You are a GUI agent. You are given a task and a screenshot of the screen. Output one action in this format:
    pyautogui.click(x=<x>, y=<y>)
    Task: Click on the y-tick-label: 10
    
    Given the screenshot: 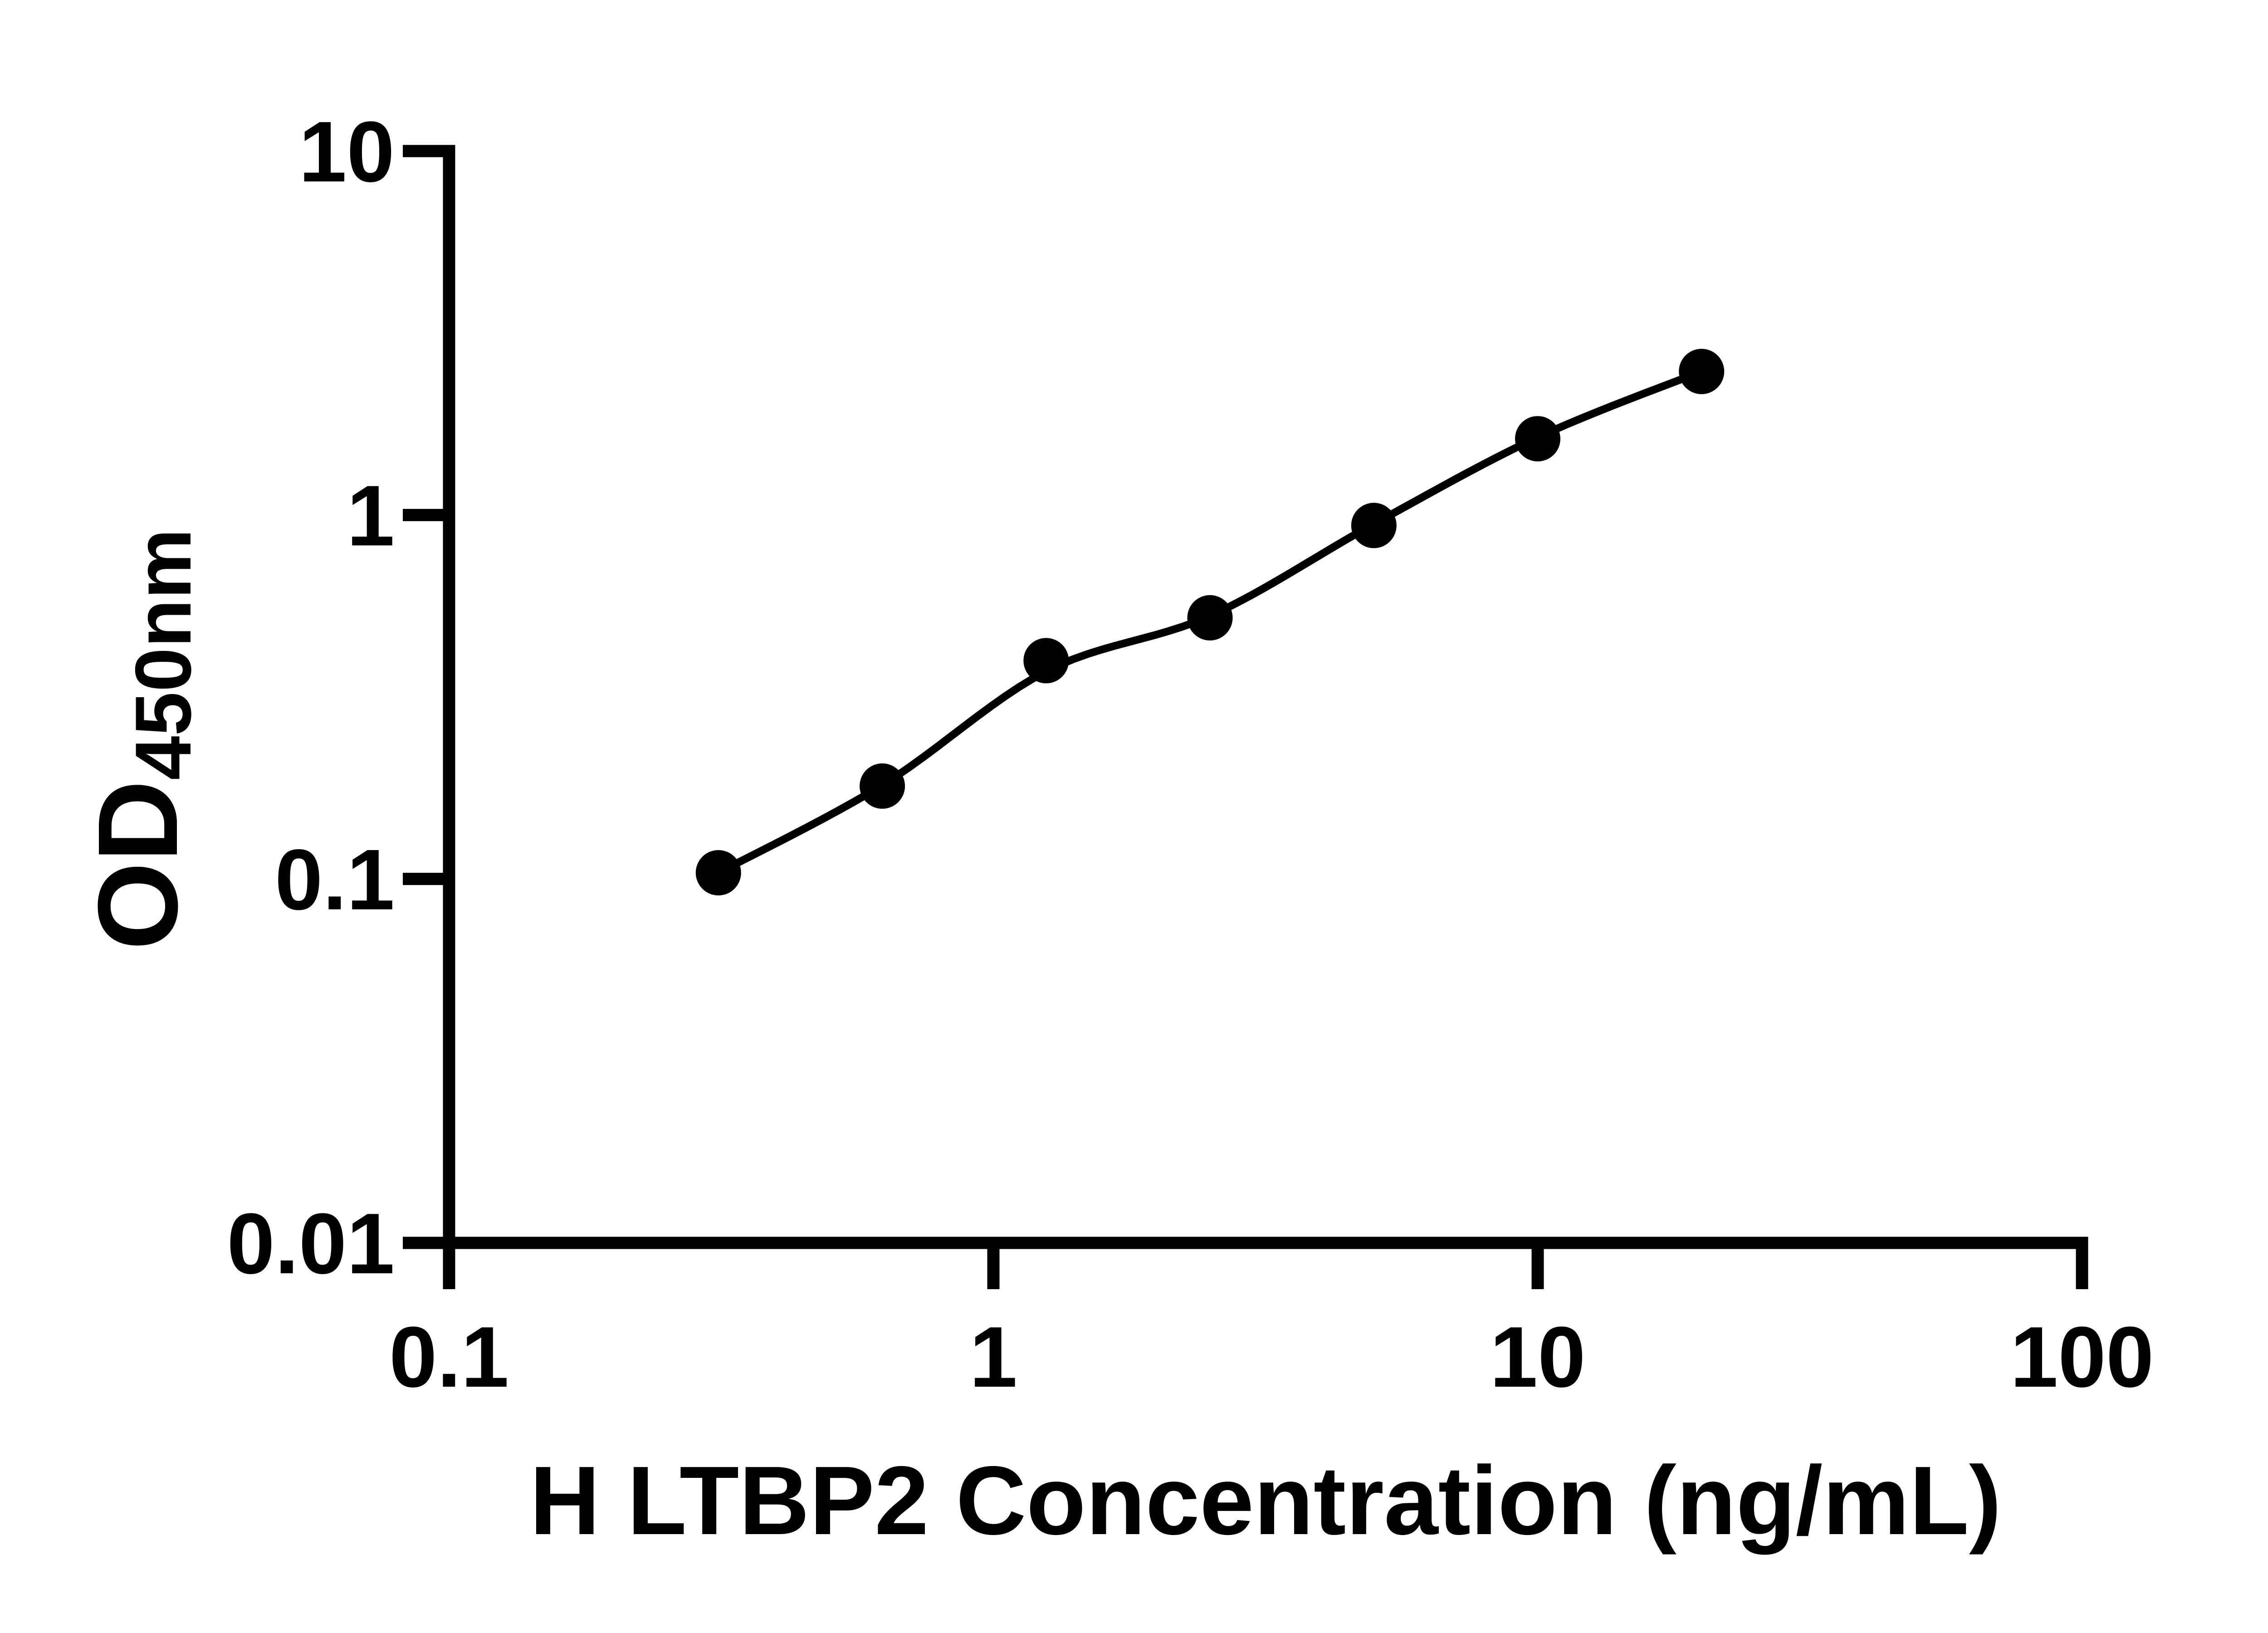 What is the action you would take?
    pyautogui.click(x=347, y=152)
    